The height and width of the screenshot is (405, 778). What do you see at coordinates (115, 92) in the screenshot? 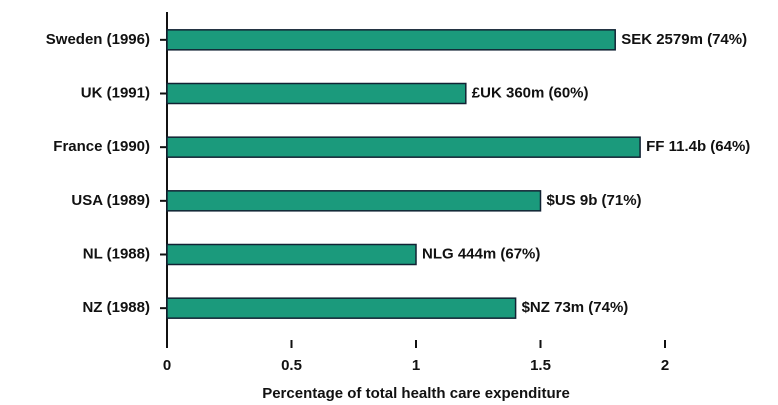
I see `y-tick-label: UK (1991)` at bounding box center [115, 92].